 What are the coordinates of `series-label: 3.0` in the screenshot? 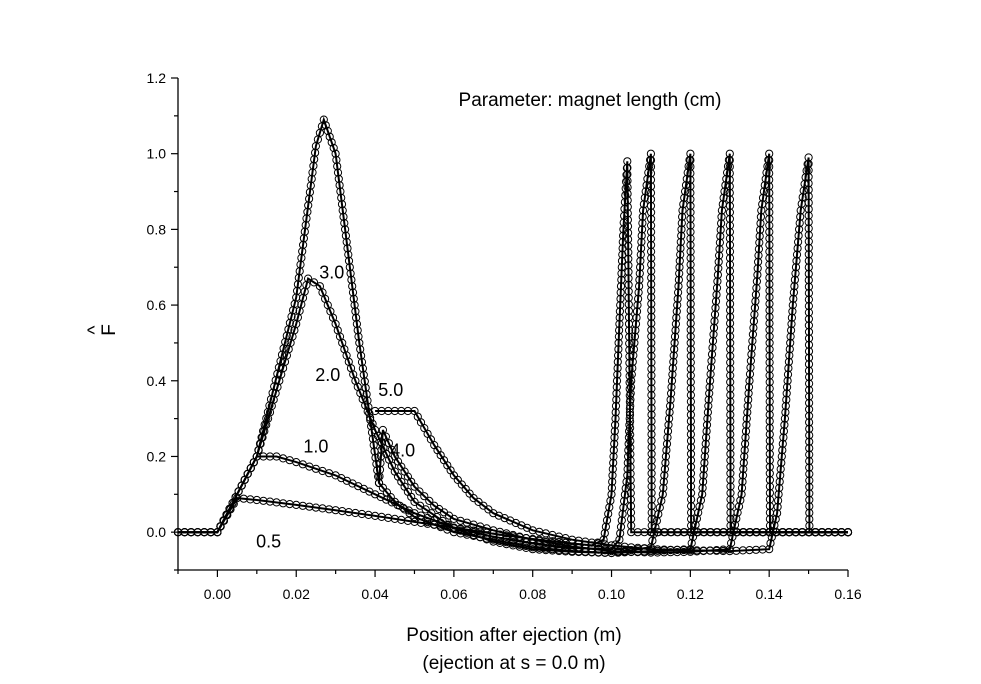 It's located at (331, 273).